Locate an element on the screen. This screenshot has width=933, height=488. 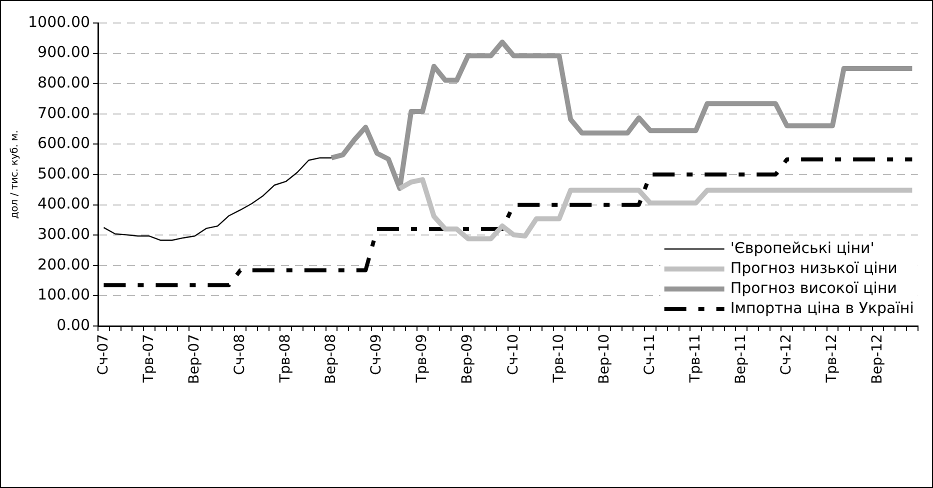
x-tick-label: Сч-12 is located at coordinates (786, 354).